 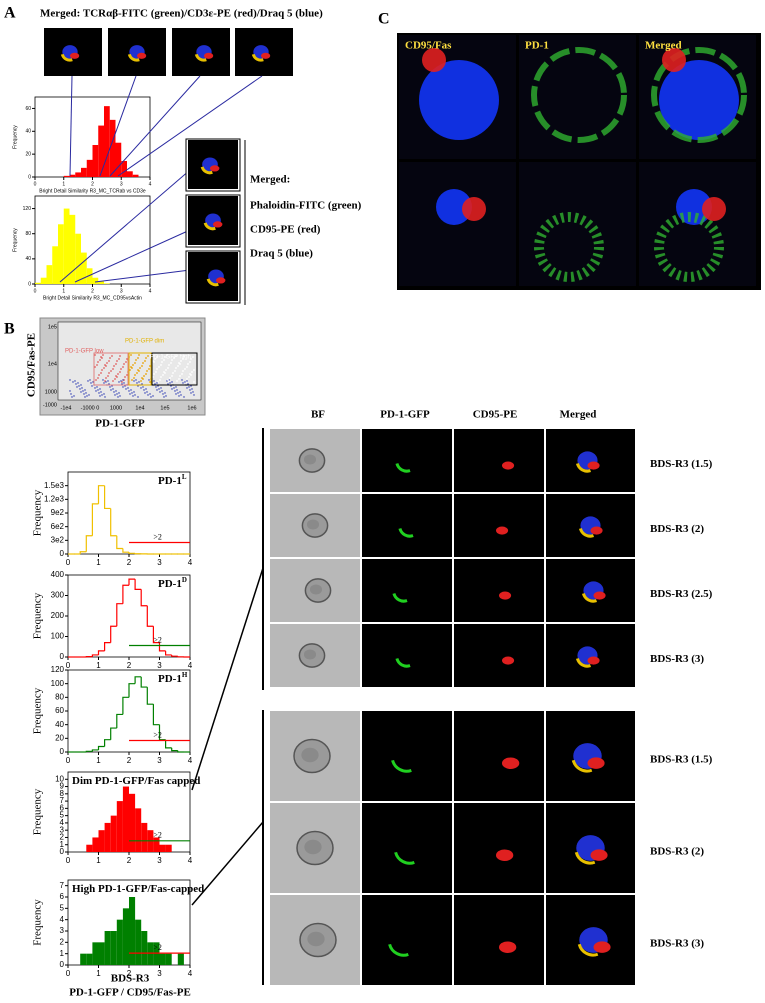 I want to click on x-tick-label: 4, so click(x=150, y=291).